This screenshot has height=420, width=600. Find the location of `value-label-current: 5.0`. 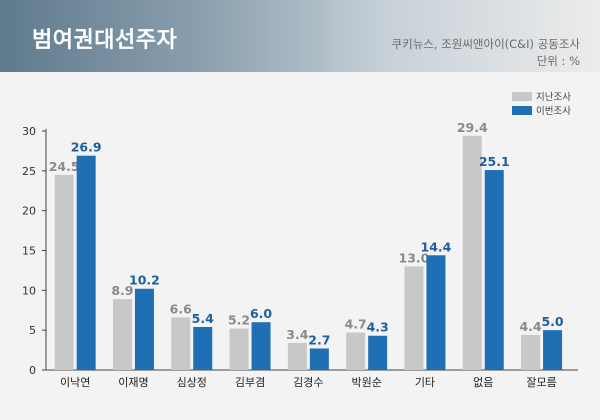

value-label-current: 5.0 is located at coordinates (552, 321).